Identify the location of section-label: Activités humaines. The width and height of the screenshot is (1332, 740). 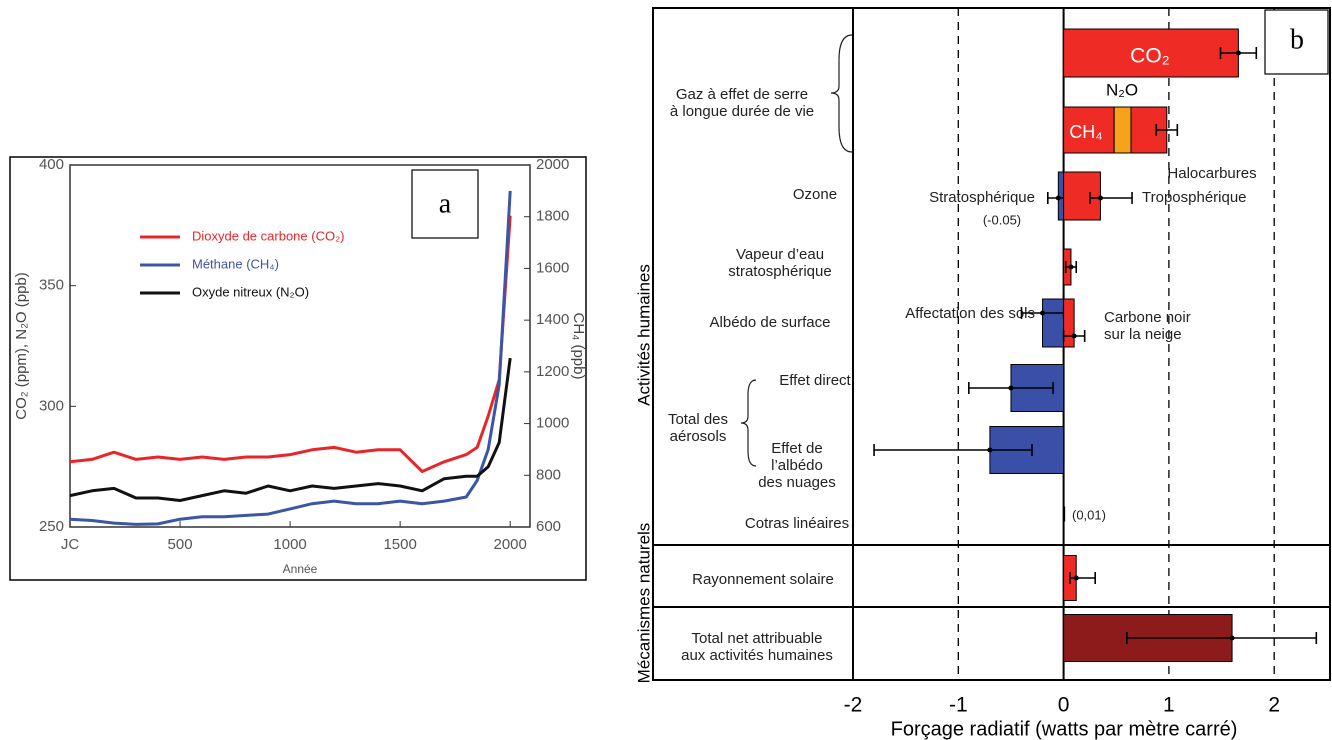
(643, 335).